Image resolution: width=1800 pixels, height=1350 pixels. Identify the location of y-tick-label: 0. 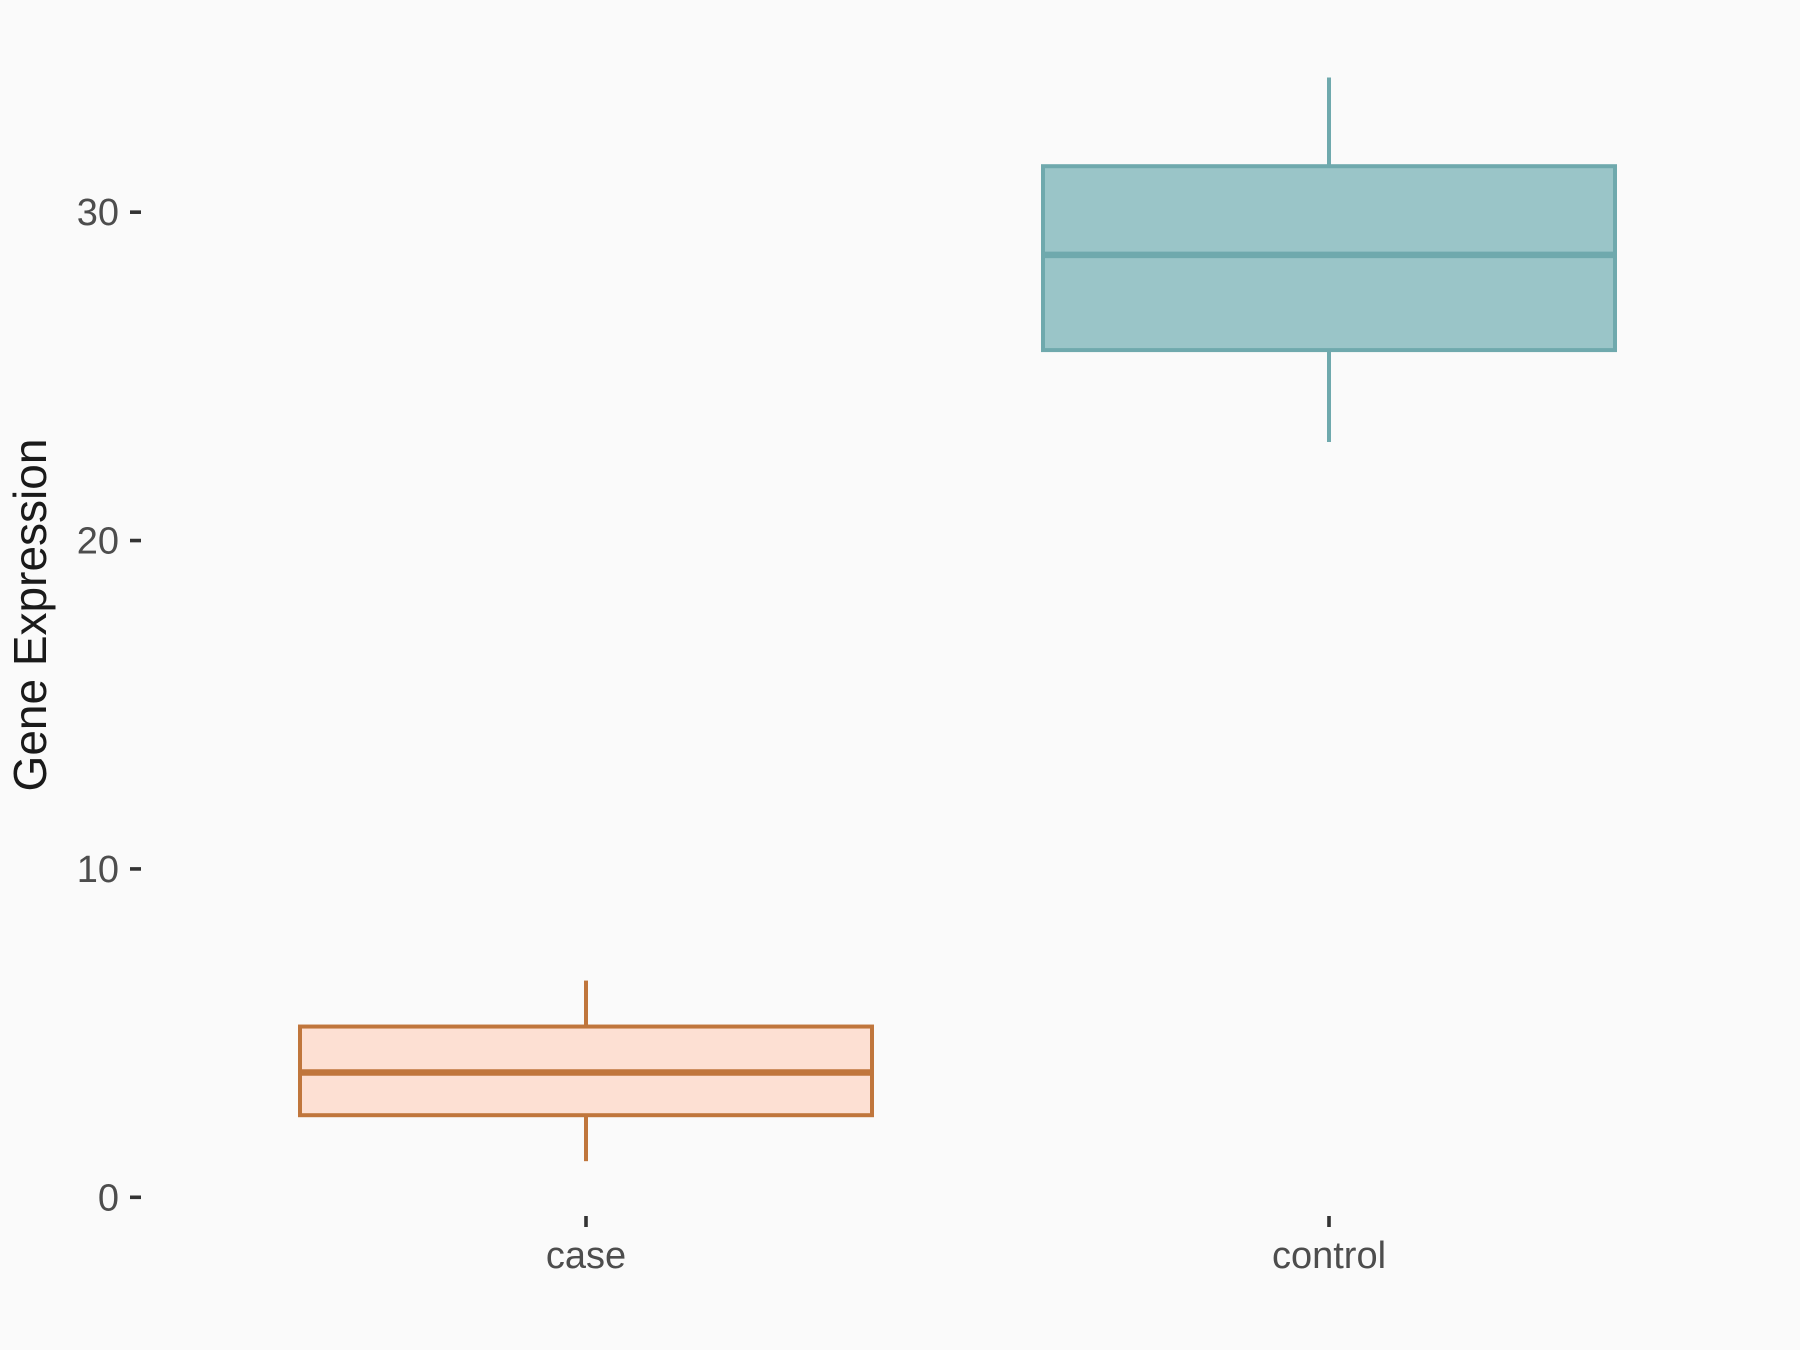
(108, 1198).